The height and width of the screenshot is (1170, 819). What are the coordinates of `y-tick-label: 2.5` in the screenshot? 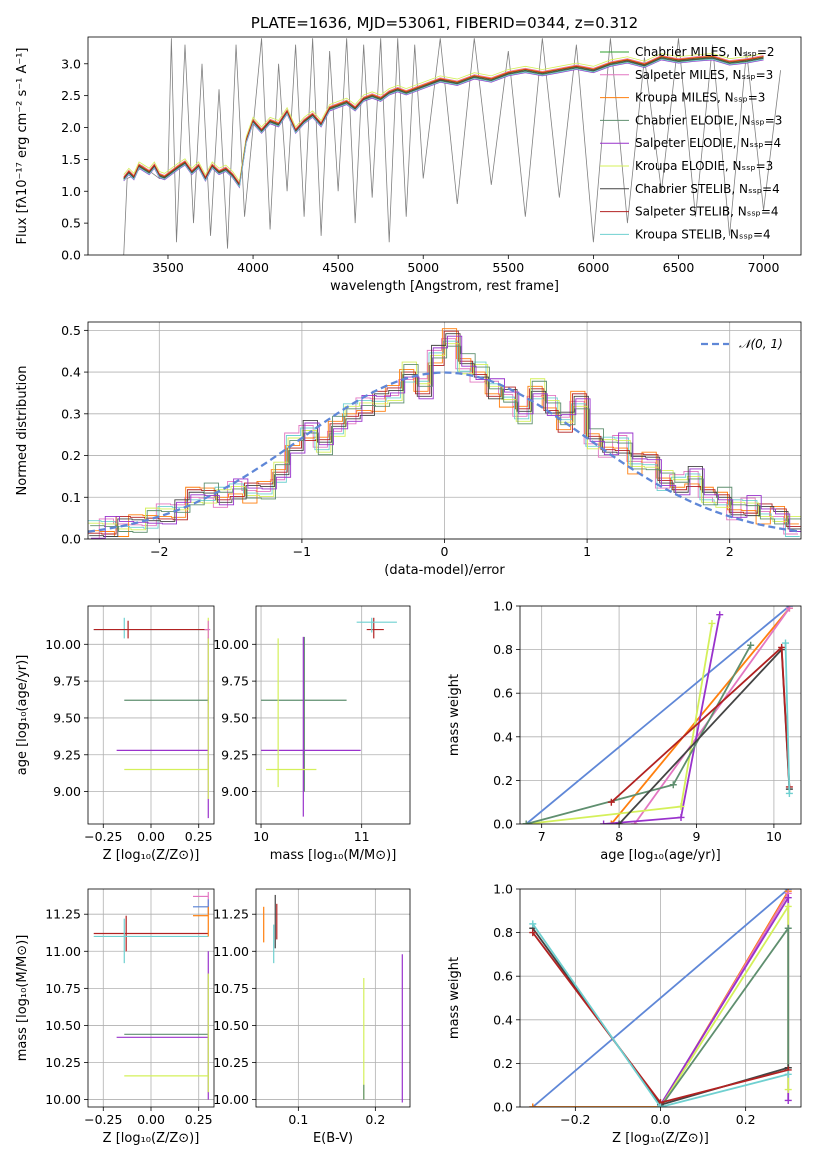 It's located at (71, 95).